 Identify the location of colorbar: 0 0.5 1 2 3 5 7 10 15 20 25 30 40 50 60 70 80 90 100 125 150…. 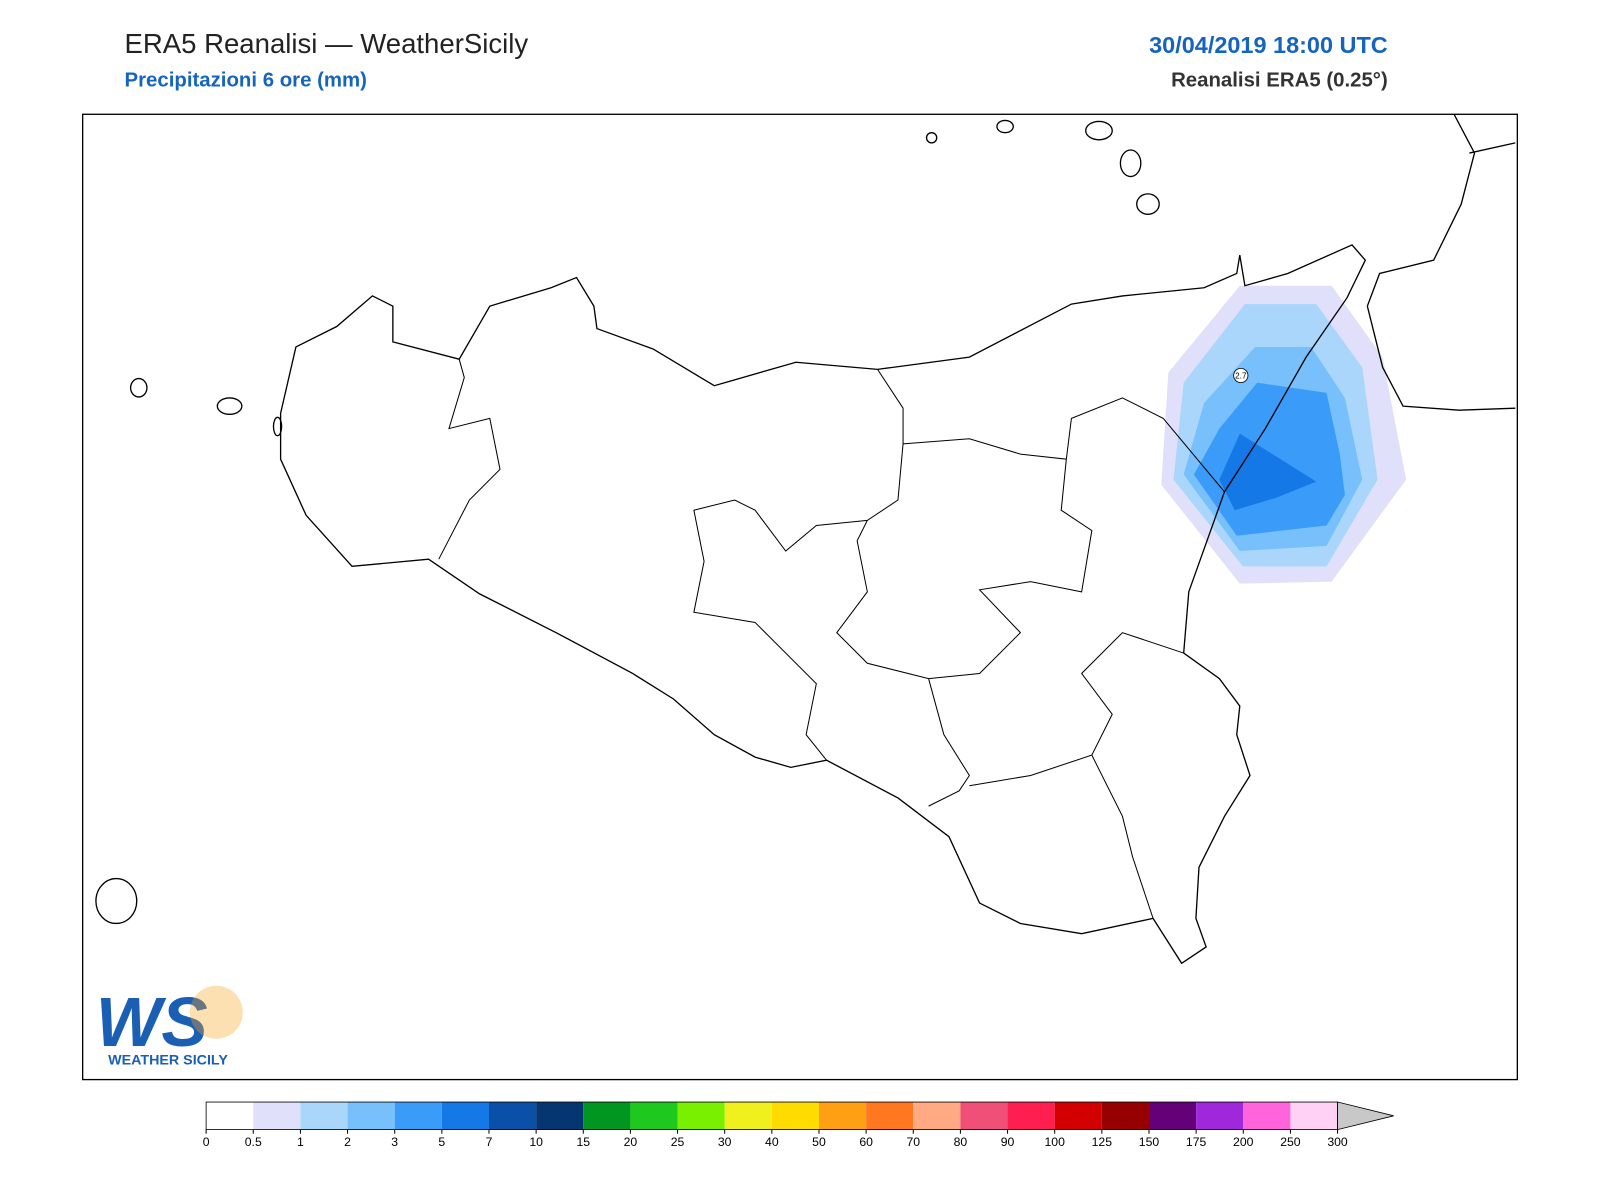
(798, 1125).